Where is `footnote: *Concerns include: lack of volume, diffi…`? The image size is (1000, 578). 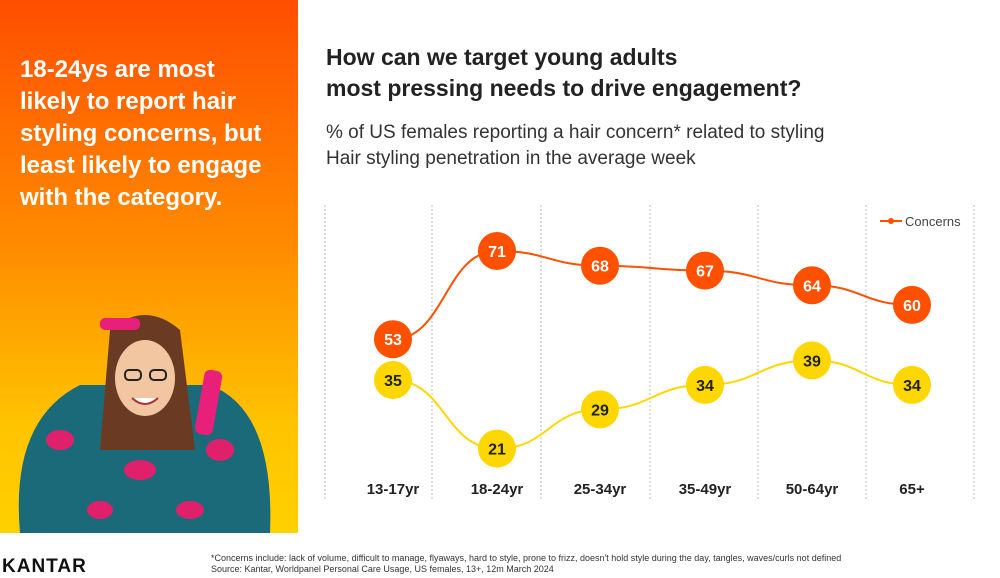
footnote: *Concerns include: lack of volume, diffi… is located at coordinates (526, 564).